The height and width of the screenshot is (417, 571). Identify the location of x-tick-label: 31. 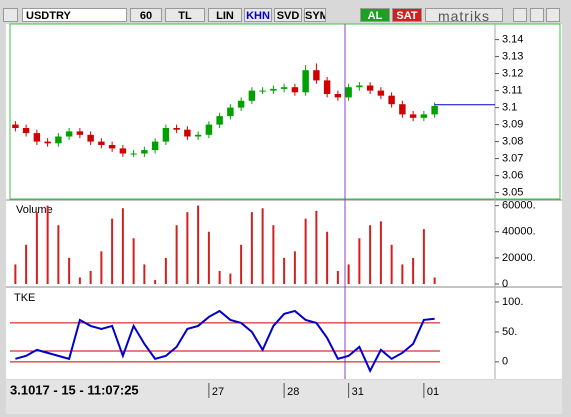
(358, 392).